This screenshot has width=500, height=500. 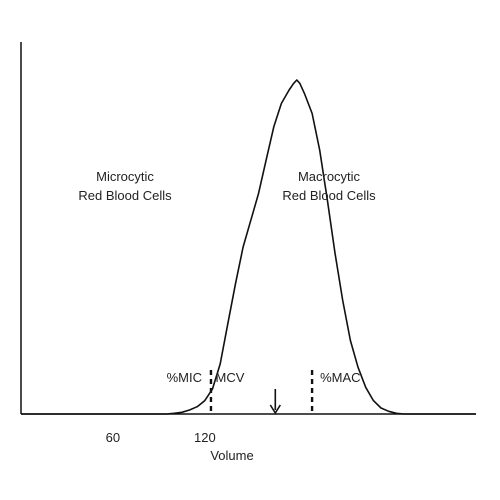 I want to click on macrocytic-label-line1: Macrocytic, so click(x=329, y=176).